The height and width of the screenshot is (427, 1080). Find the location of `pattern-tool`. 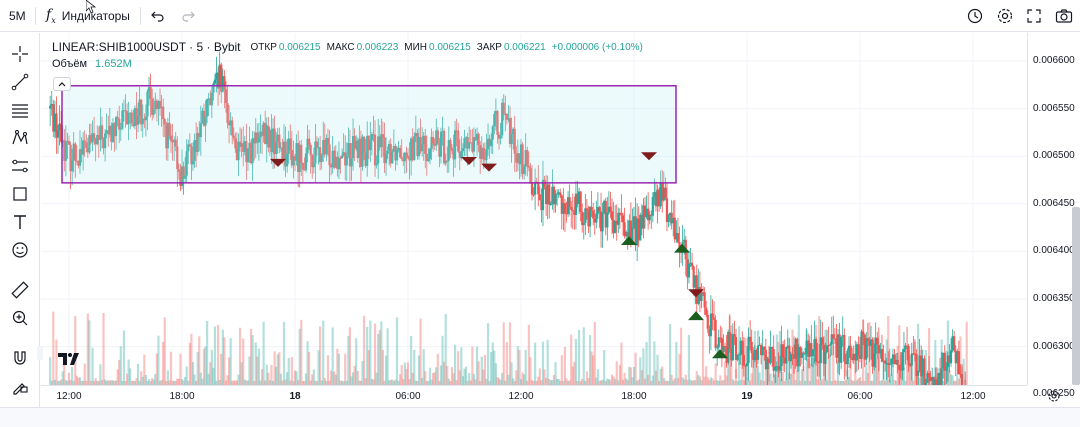

pattern-tool is located at coordinates (20, 138).